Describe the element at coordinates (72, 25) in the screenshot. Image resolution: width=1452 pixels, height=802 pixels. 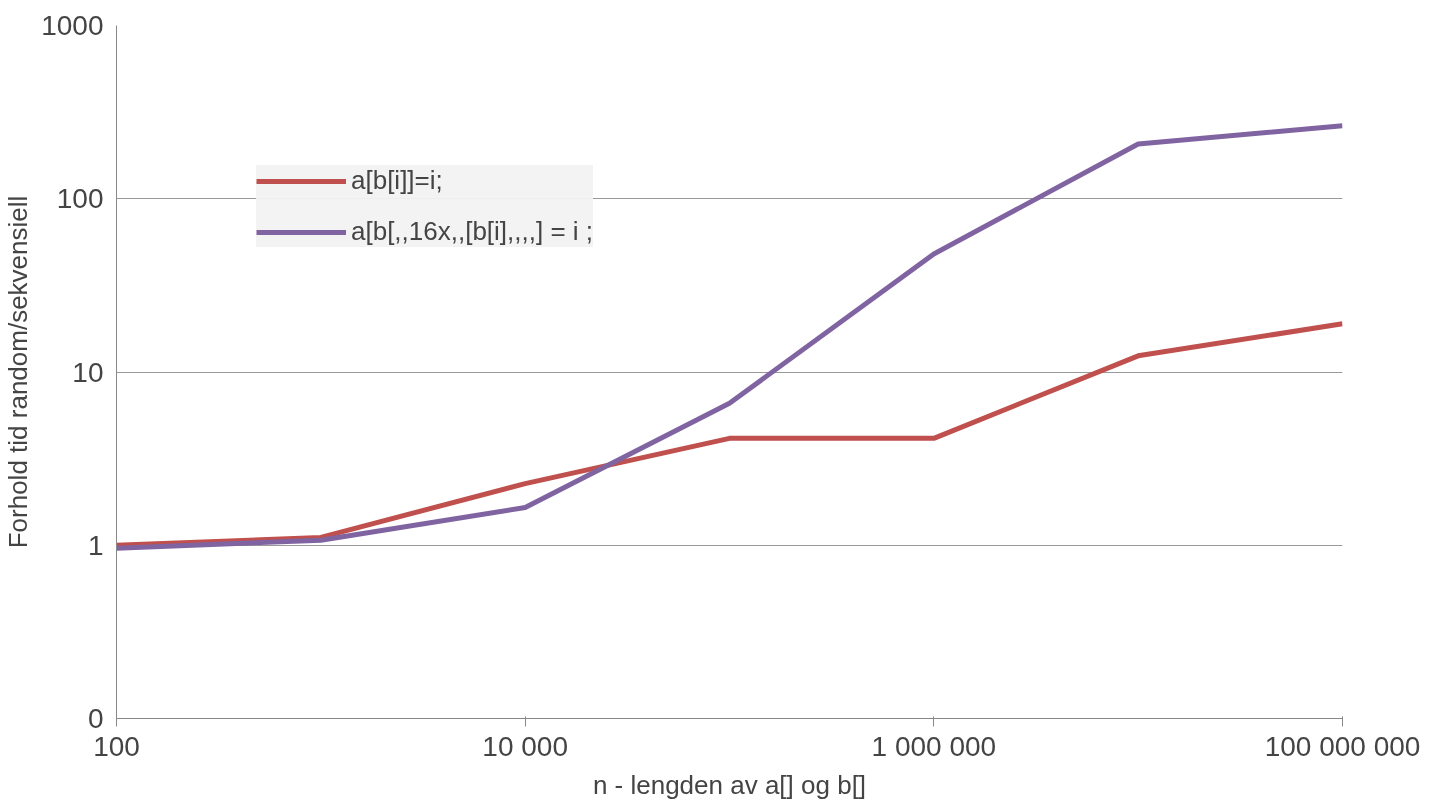
I see `y-tick-label: 1000` at that location.